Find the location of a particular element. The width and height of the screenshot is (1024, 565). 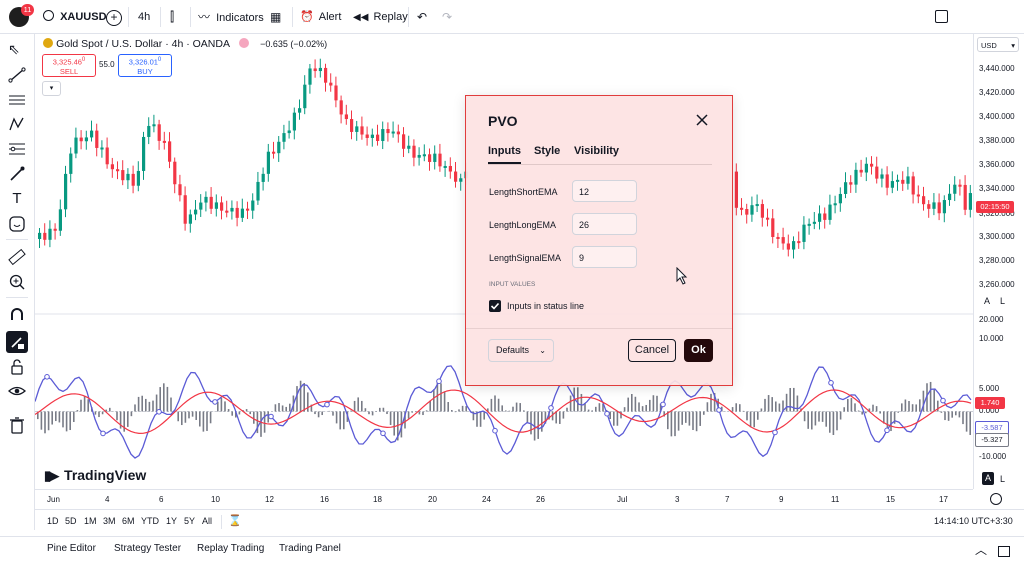

tab-replay-trading: Replay Trading is located at coordinates (230, 548).